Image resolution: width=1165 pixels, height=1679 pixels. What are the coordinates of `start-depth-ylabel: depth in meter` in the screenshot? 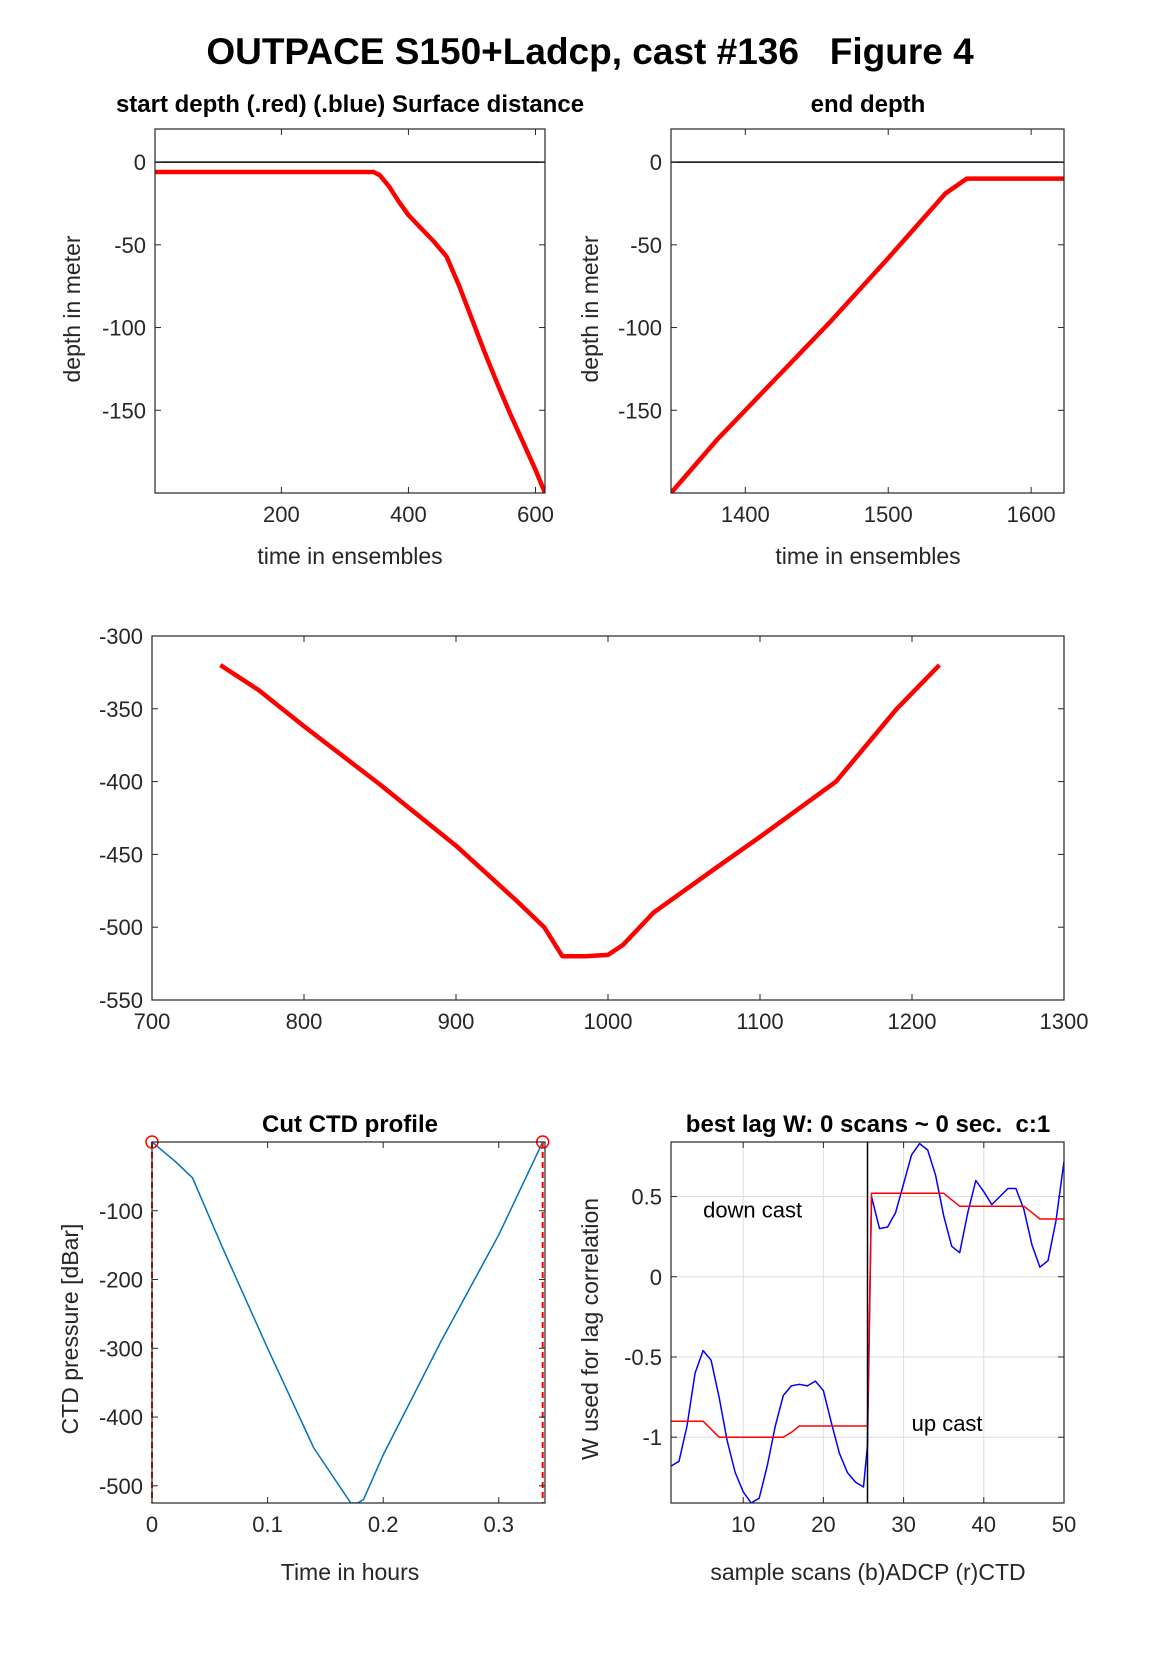 It's located at (72, 308).